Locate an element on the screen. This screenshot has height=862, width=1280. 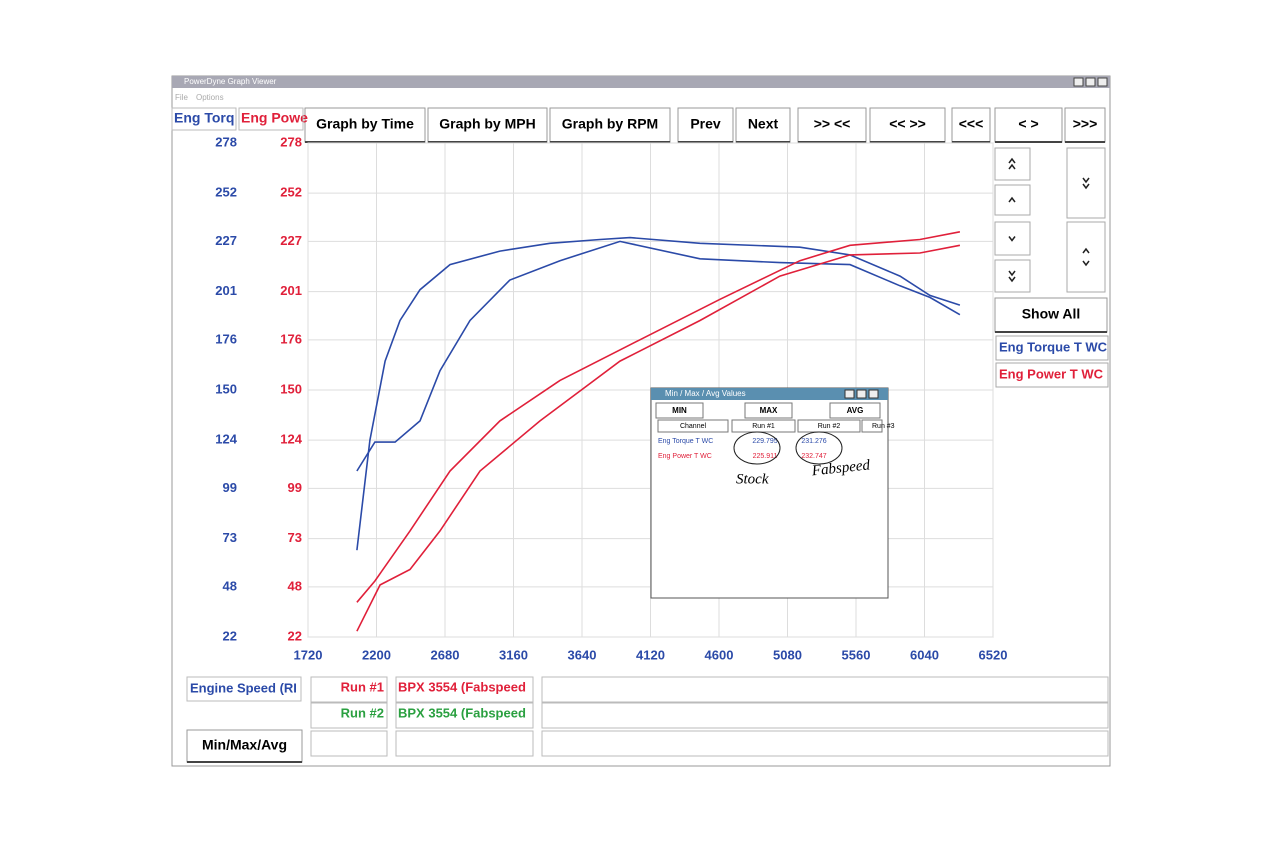
y2-tick-label: 201 is located at coordinates (291, 290).